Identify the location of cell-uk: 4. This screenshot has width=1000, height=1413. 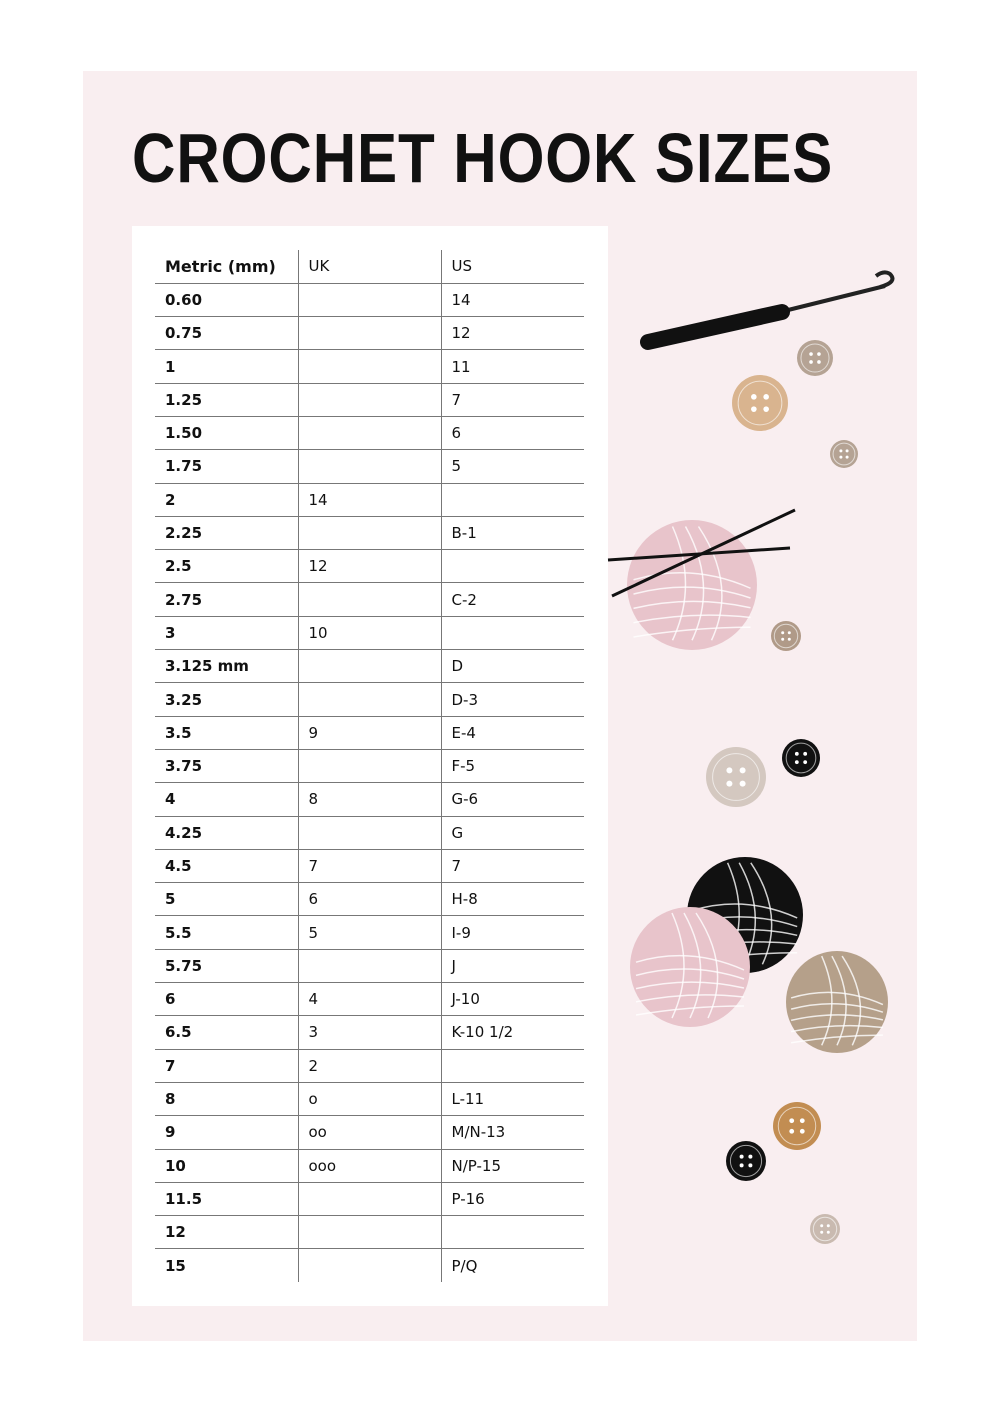
(369, 999).